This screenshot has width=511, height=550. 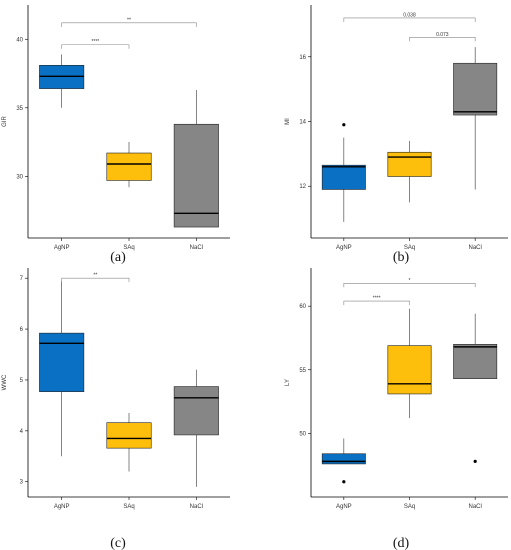 I want to click on y-tick-label: 4, so click(x=22, y=432).